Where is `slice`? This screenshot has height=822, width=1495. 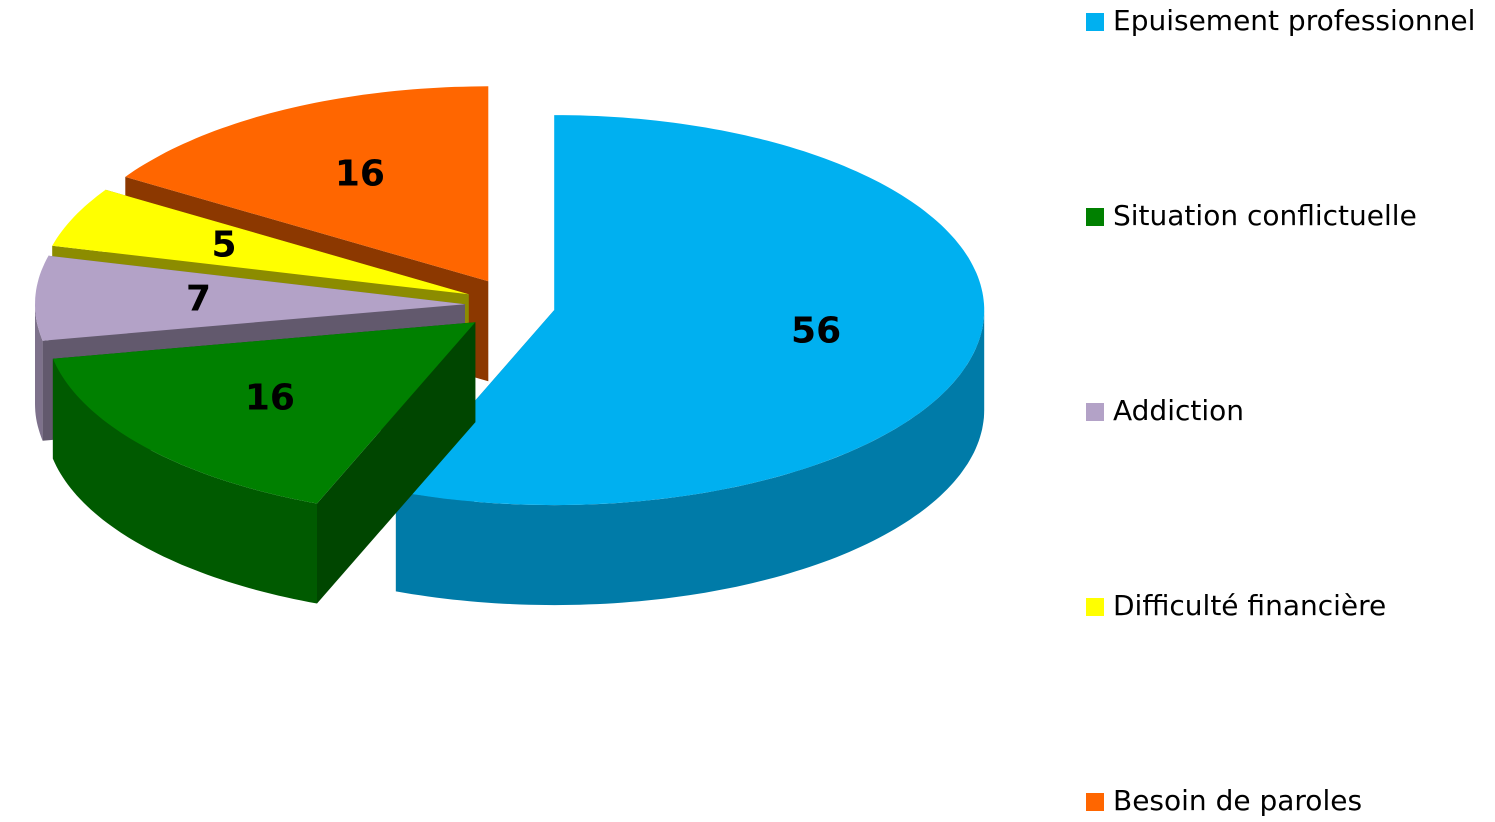
slice is located at coordinates (264, 463).